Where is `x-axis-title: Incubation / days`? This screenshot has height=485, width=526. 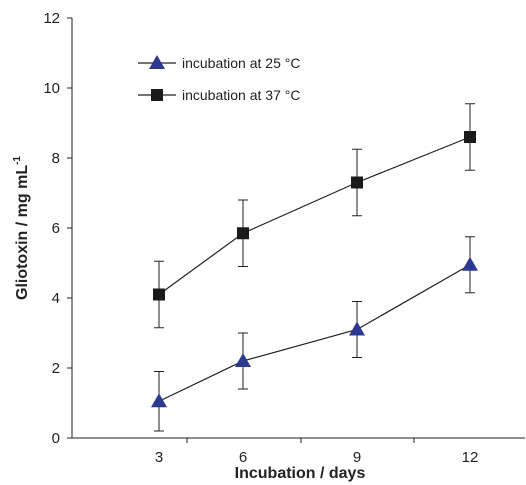 x-axis-title: Incubation / days is located at coordinates (300, 473).